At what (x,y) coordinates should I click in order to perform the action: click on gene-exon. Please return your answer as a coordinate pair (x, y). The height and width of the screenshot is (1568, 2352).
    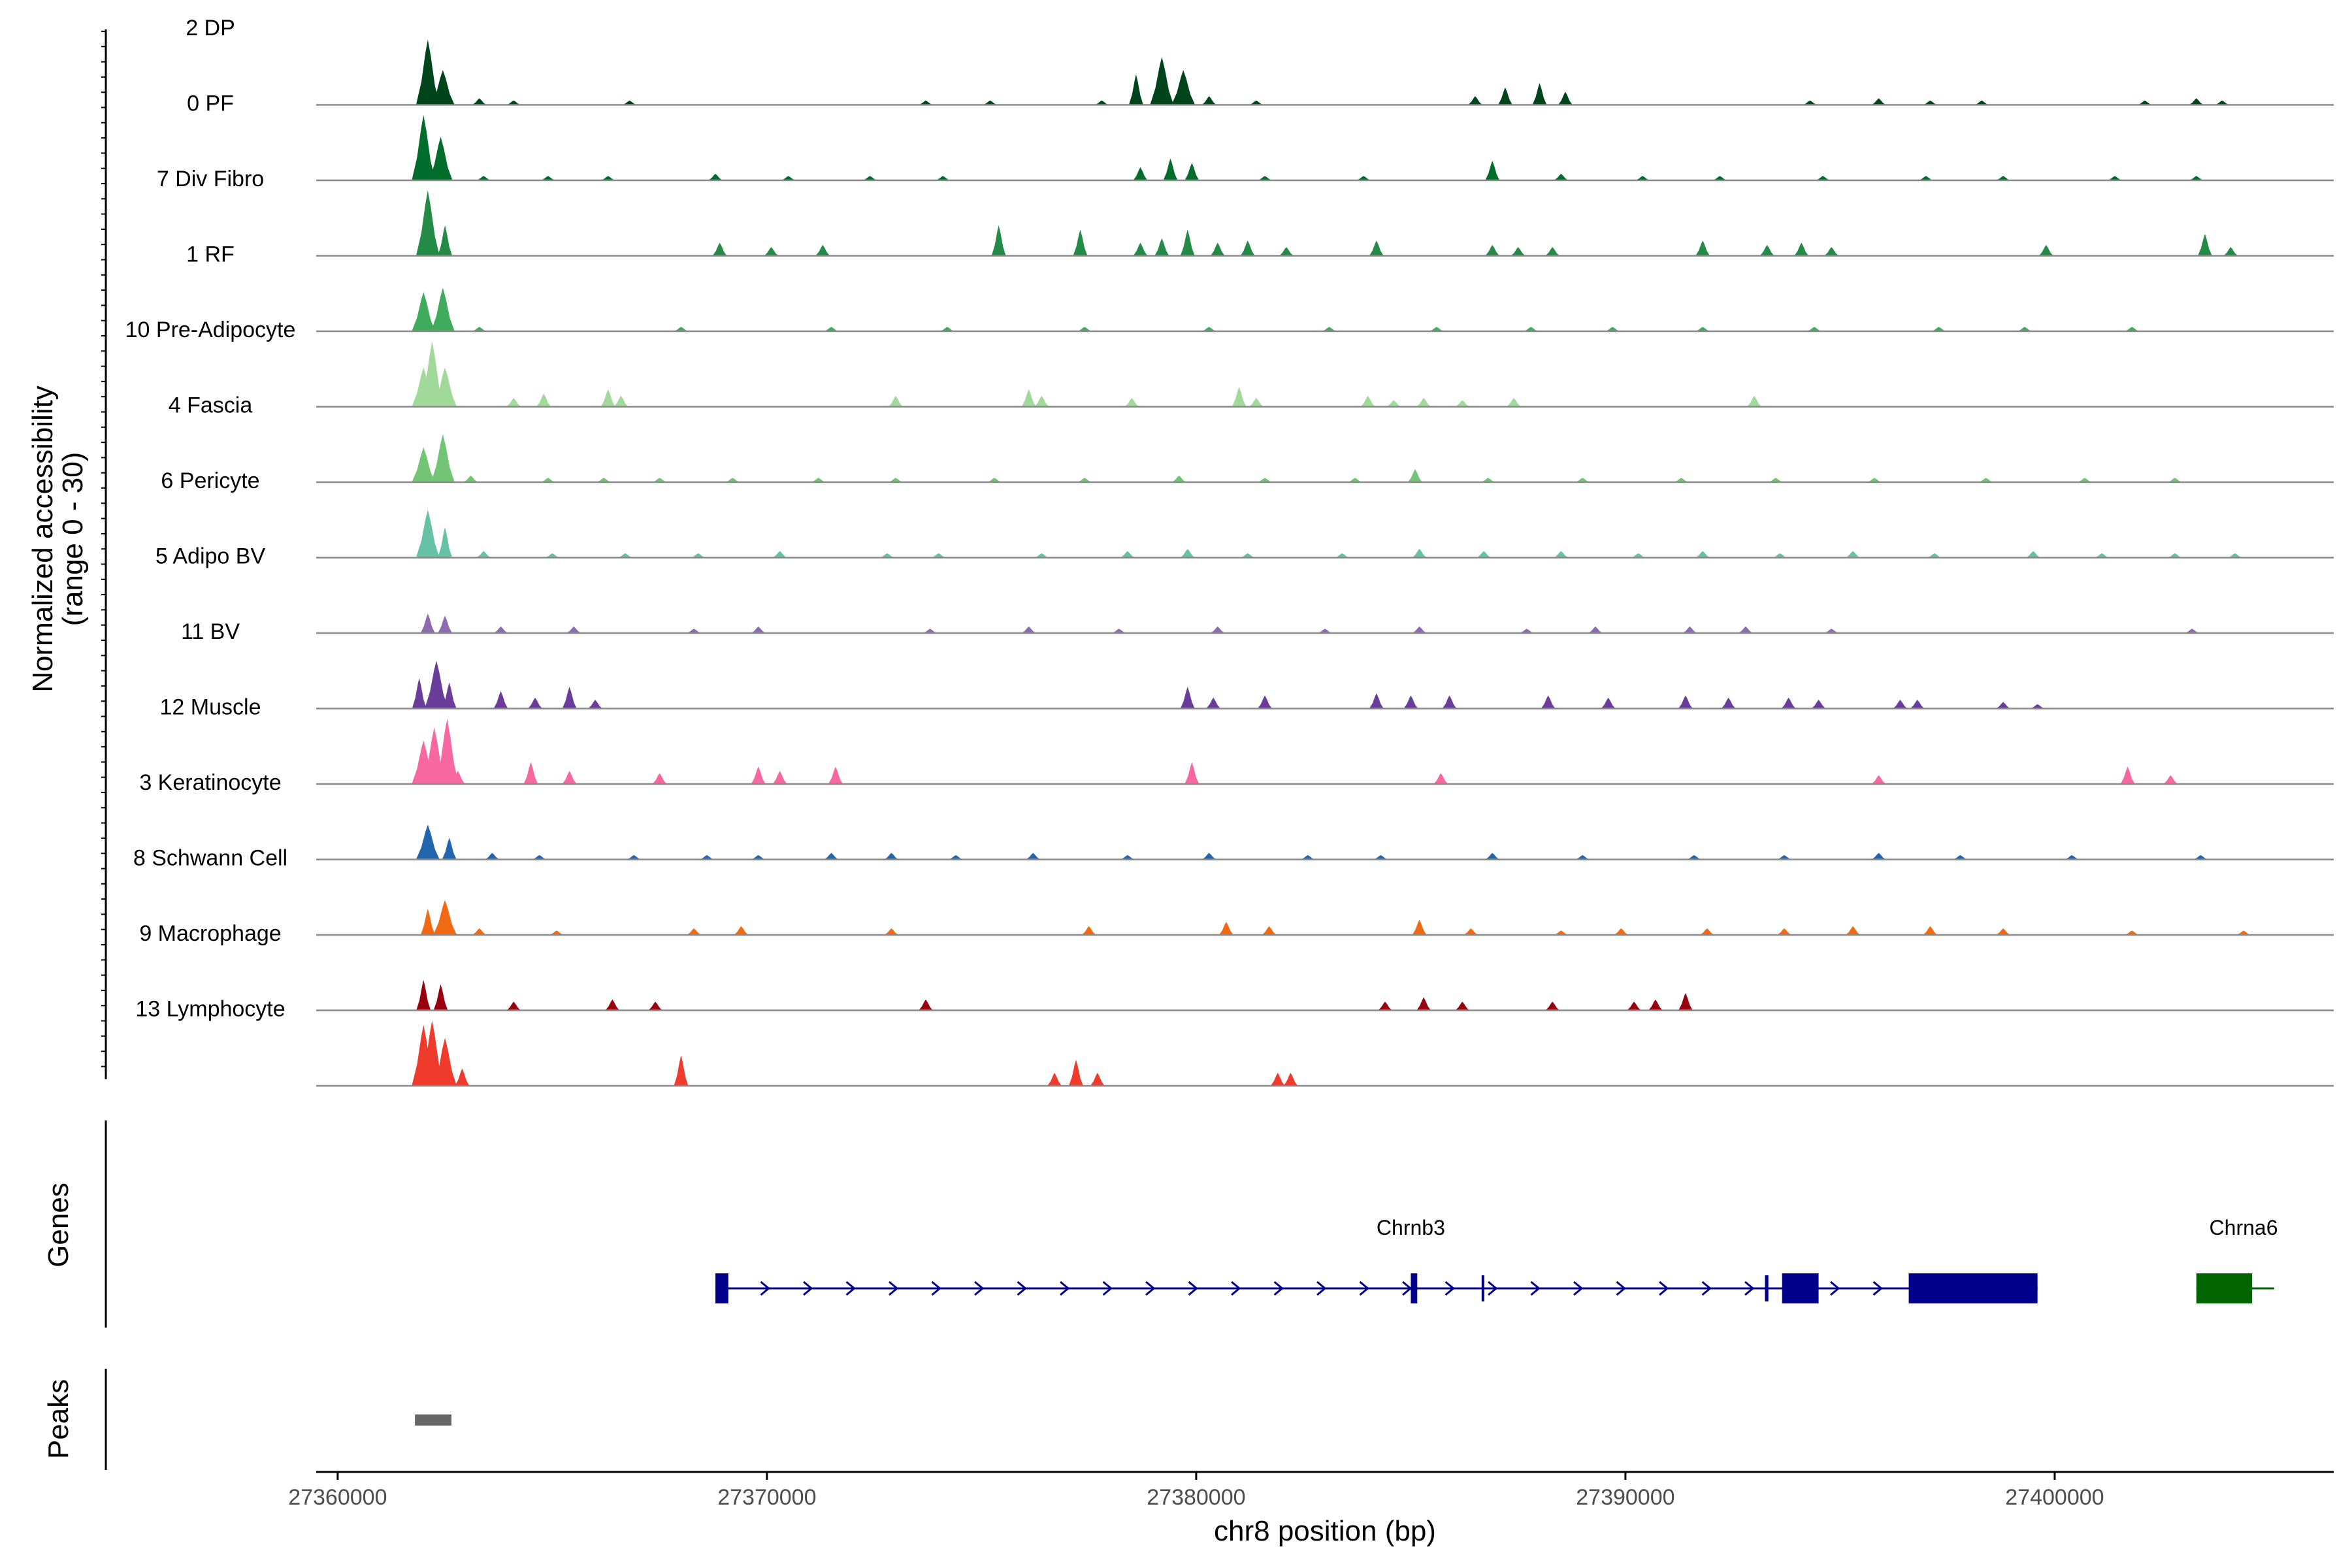
    Looking at the image, I should click on (2224, 1288).